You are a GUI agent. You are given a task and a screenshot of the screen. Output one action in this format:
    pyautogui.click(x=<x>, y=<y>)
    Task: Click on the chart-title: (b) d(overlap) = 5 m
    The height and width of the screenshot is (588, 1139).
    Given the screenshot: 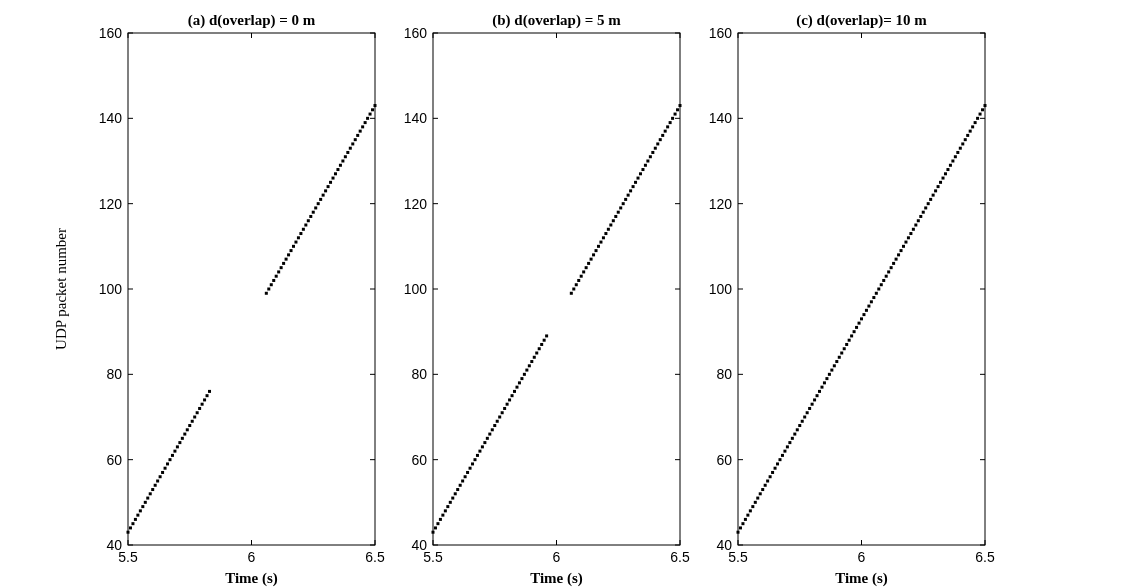 What is the action you would take?
    pyautogui.click(x=557, y=20)
    